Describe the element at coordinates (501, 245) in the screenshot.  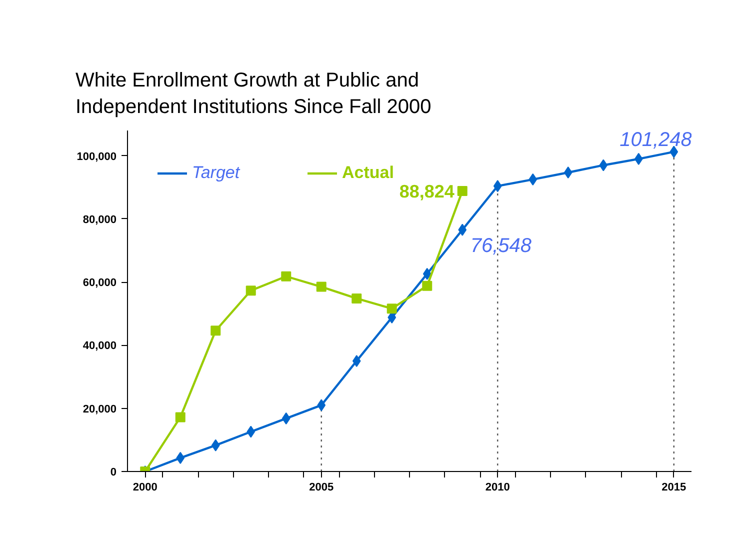
I see `data-label: 76,548` at that location.